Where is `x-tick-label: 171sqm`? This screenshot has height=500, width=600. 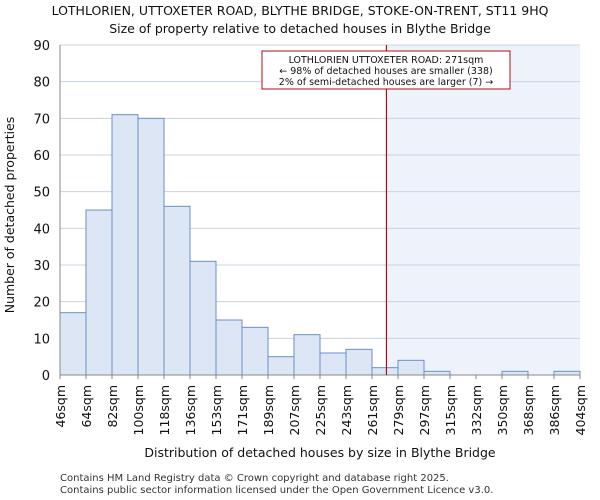 x-tick-label: 171sqm is located at coordinates (242, 410).